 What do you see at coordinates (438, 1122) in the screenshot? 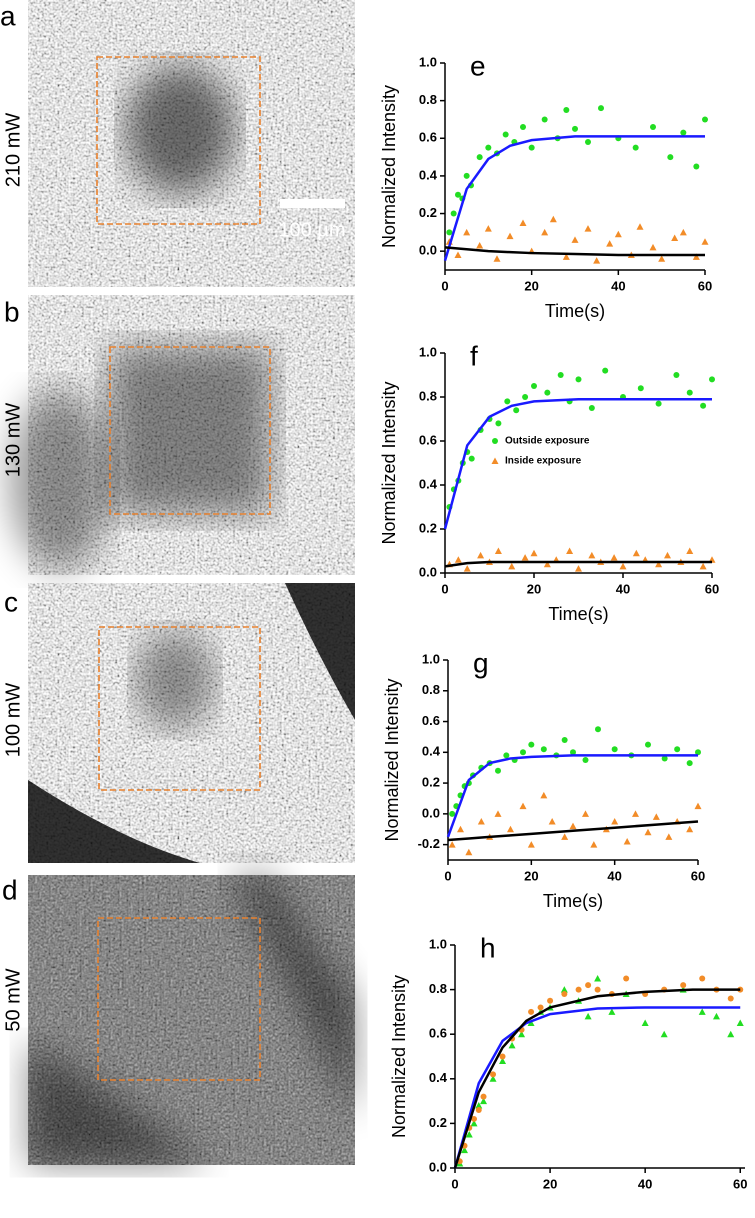
I see `y-tick-label: 0.2` at bounding box center [438, 1122].